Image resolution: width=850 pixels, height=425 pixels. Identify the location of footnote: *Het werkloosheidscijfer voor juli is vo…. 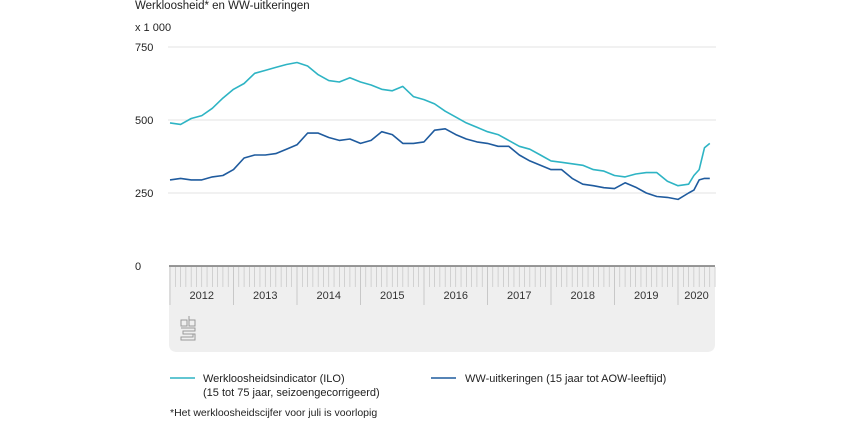
(273, 413).